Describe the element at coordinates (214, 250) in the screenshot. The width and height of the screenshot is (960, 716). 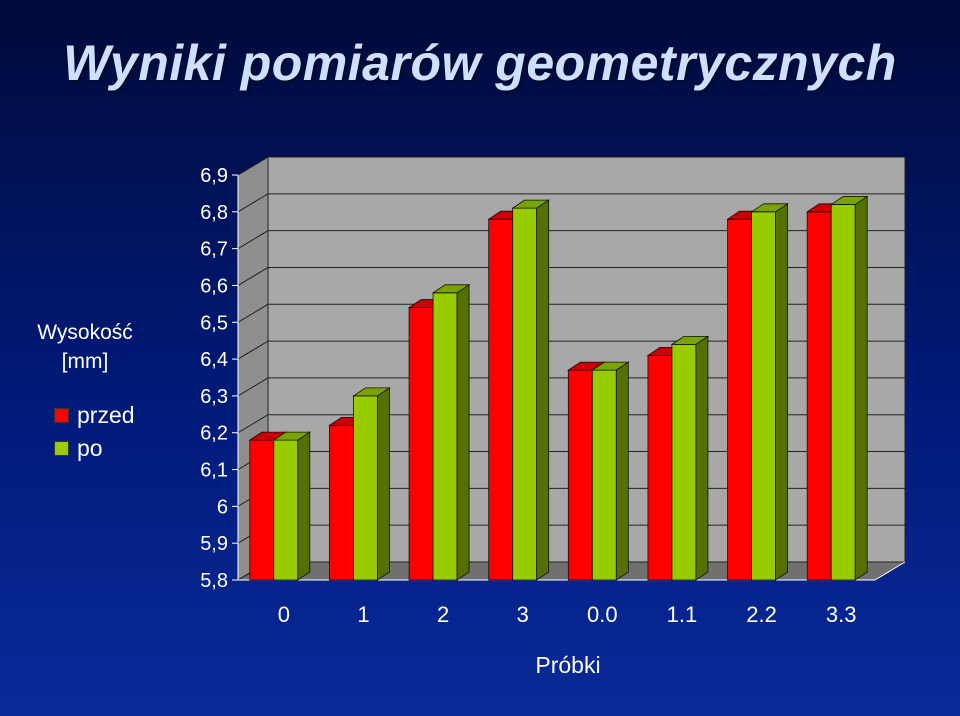
I see `y-tick-label: 6,7` at that location.